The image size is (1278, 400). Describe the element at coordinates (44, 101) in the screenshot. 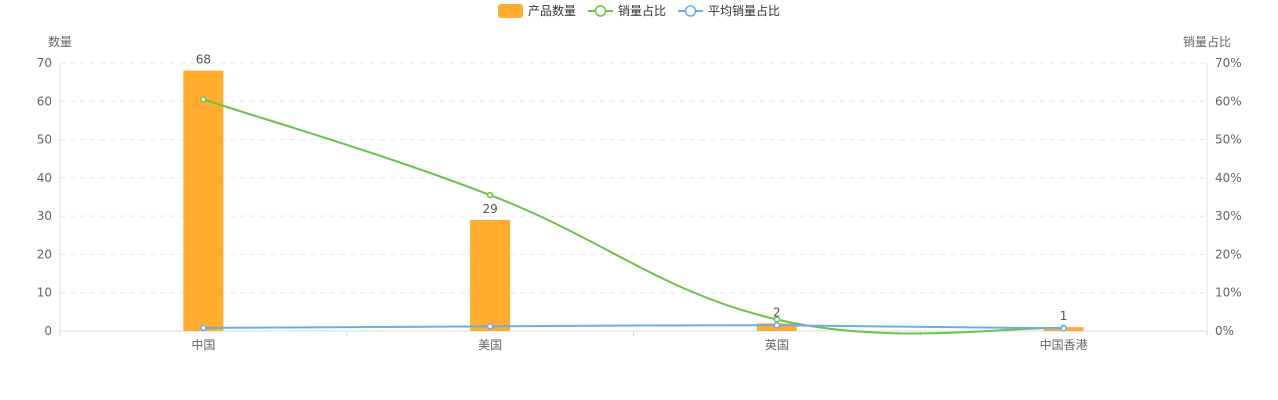

I see `y-tick-label: 60` at that location.